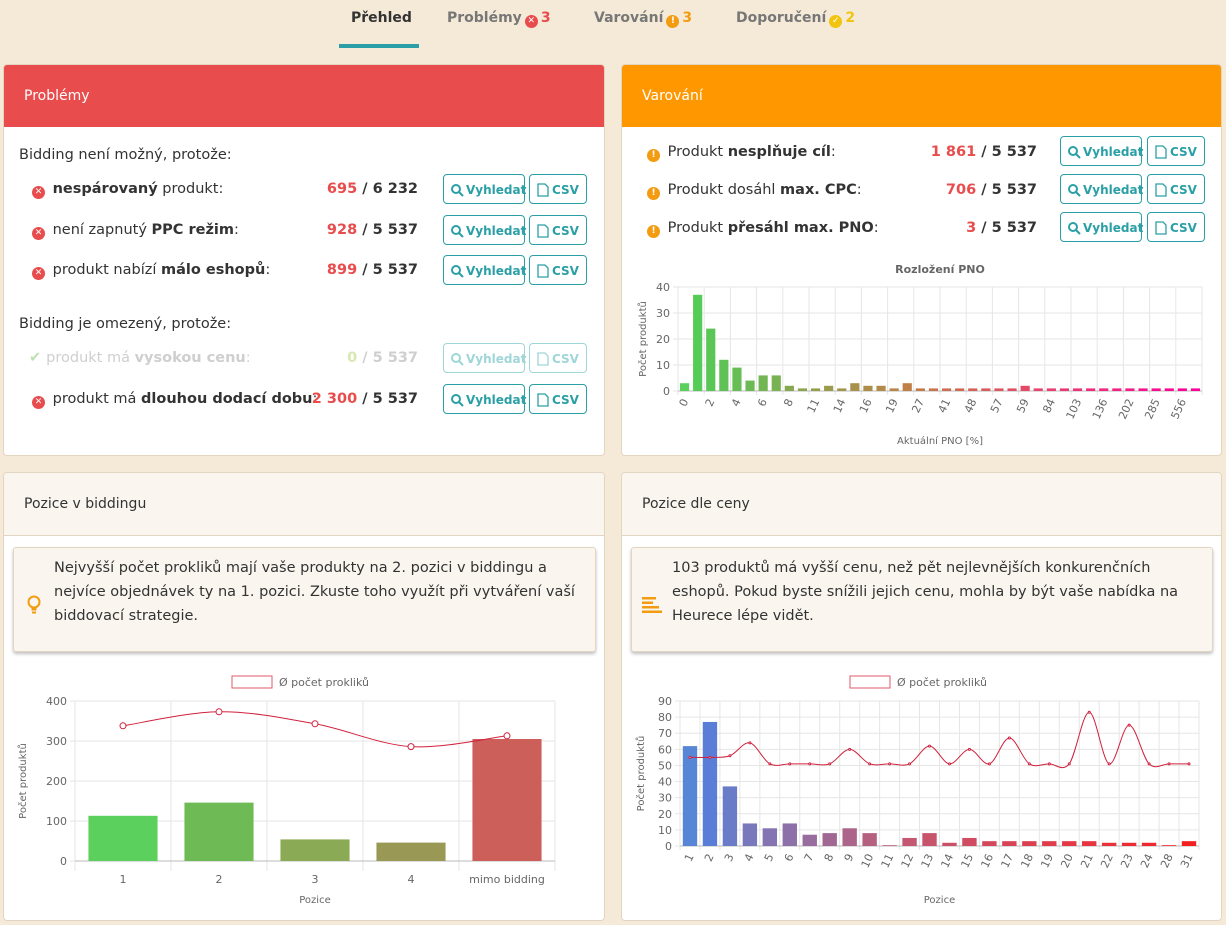  Describe the element at coordinates (710, 403) in the screenshot. I see `x-tick-label: 2` at that location.